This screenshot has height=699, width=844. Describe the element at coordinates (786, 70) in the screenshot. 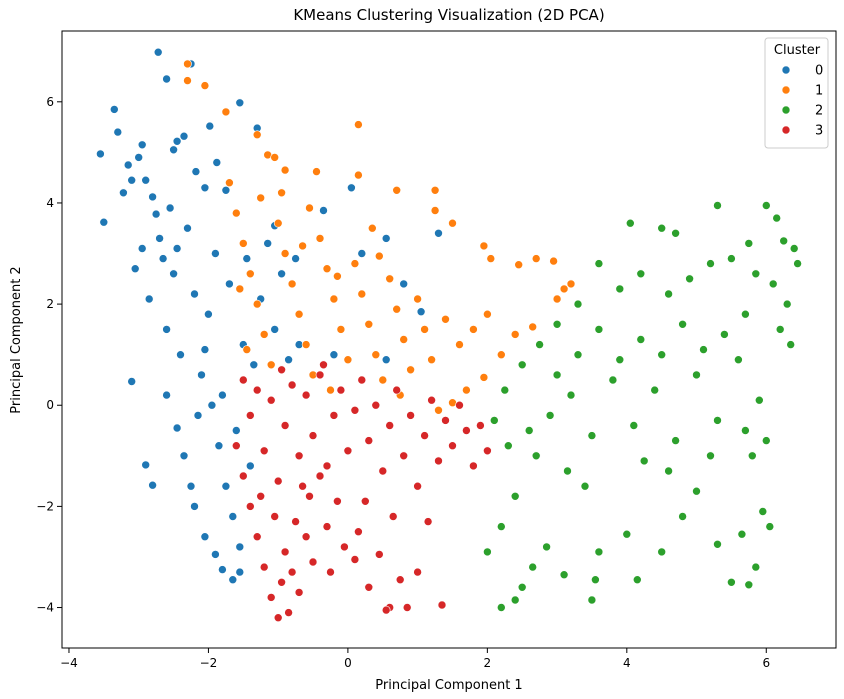

I see `legend-marker` at that location.